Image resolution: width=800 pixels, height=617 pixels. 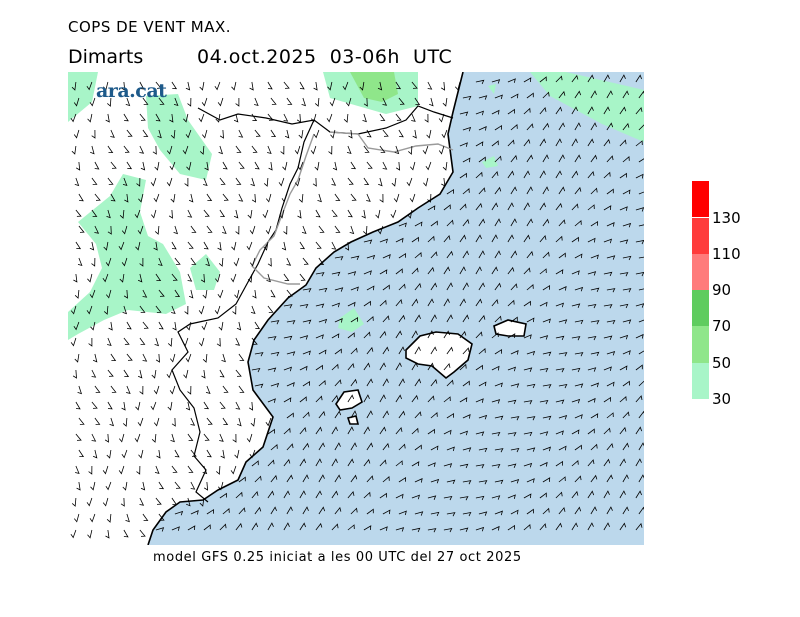 What do you see at coordinates (391, 142) in the screenshot?
I see `international-border` at bounding box center [391, 142].